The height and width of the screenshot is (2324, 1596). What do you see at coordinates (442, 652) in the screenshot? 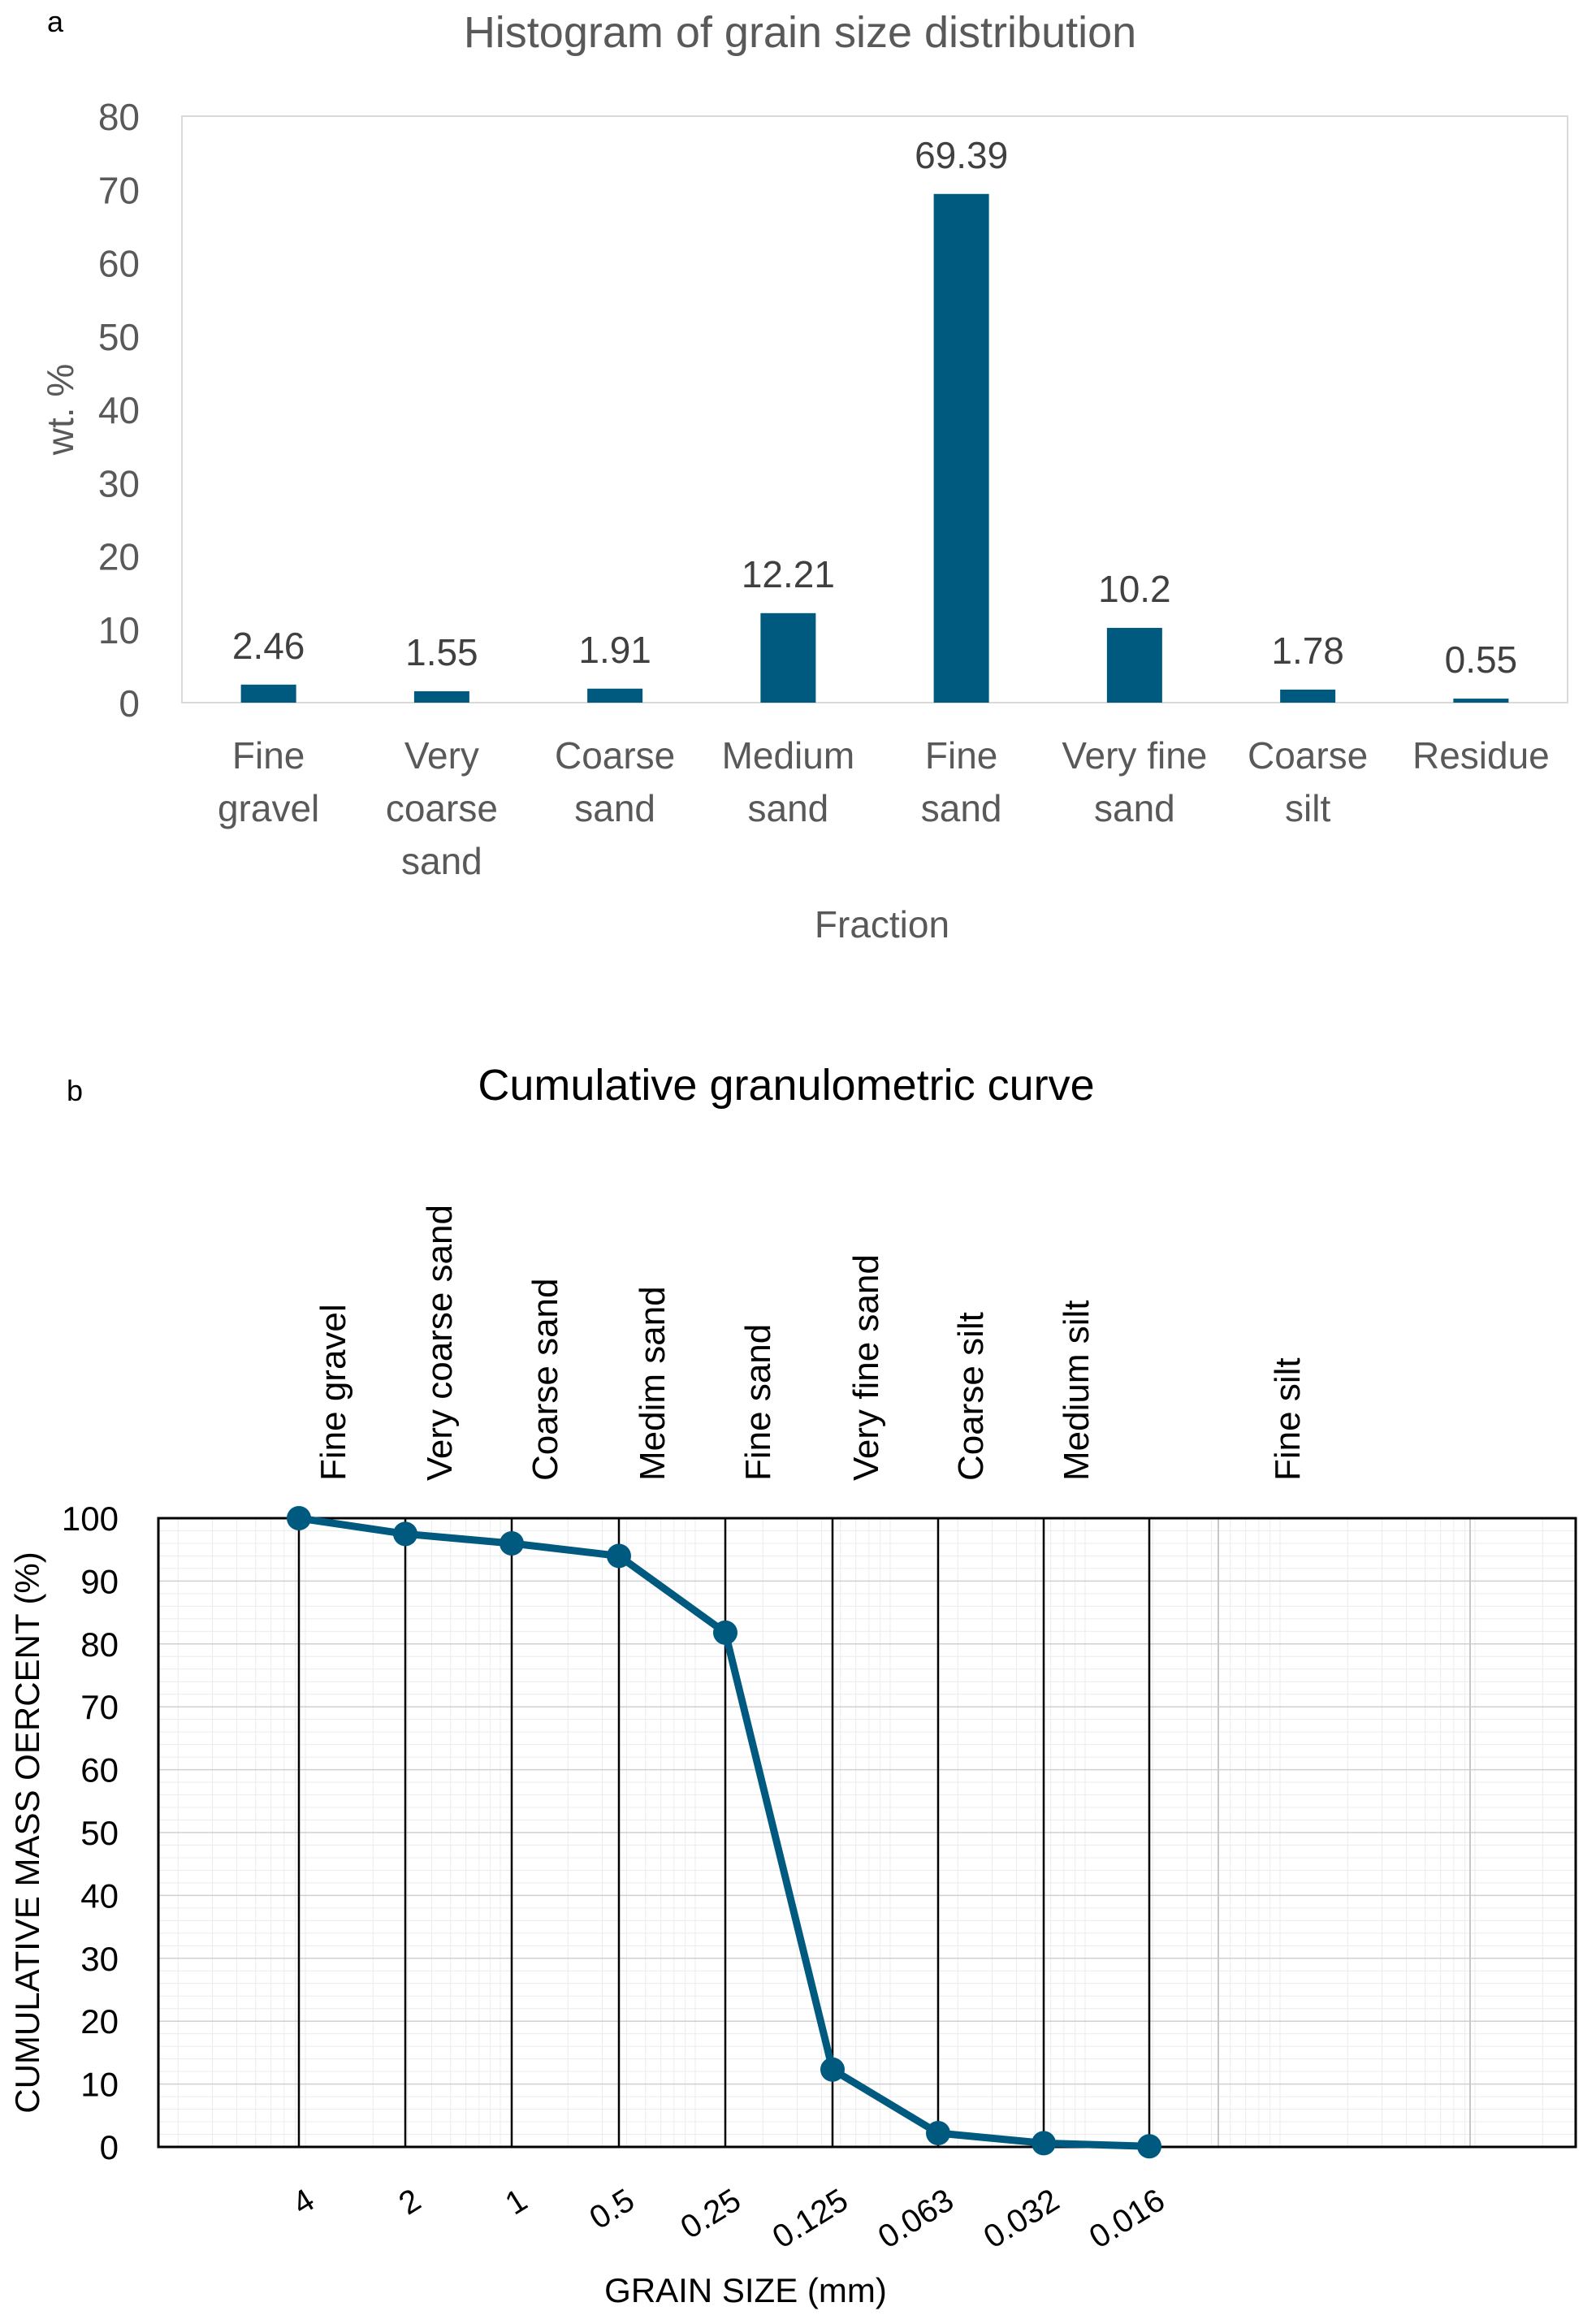
I see `data-label: 1.55` at bounding box center [442, 652].